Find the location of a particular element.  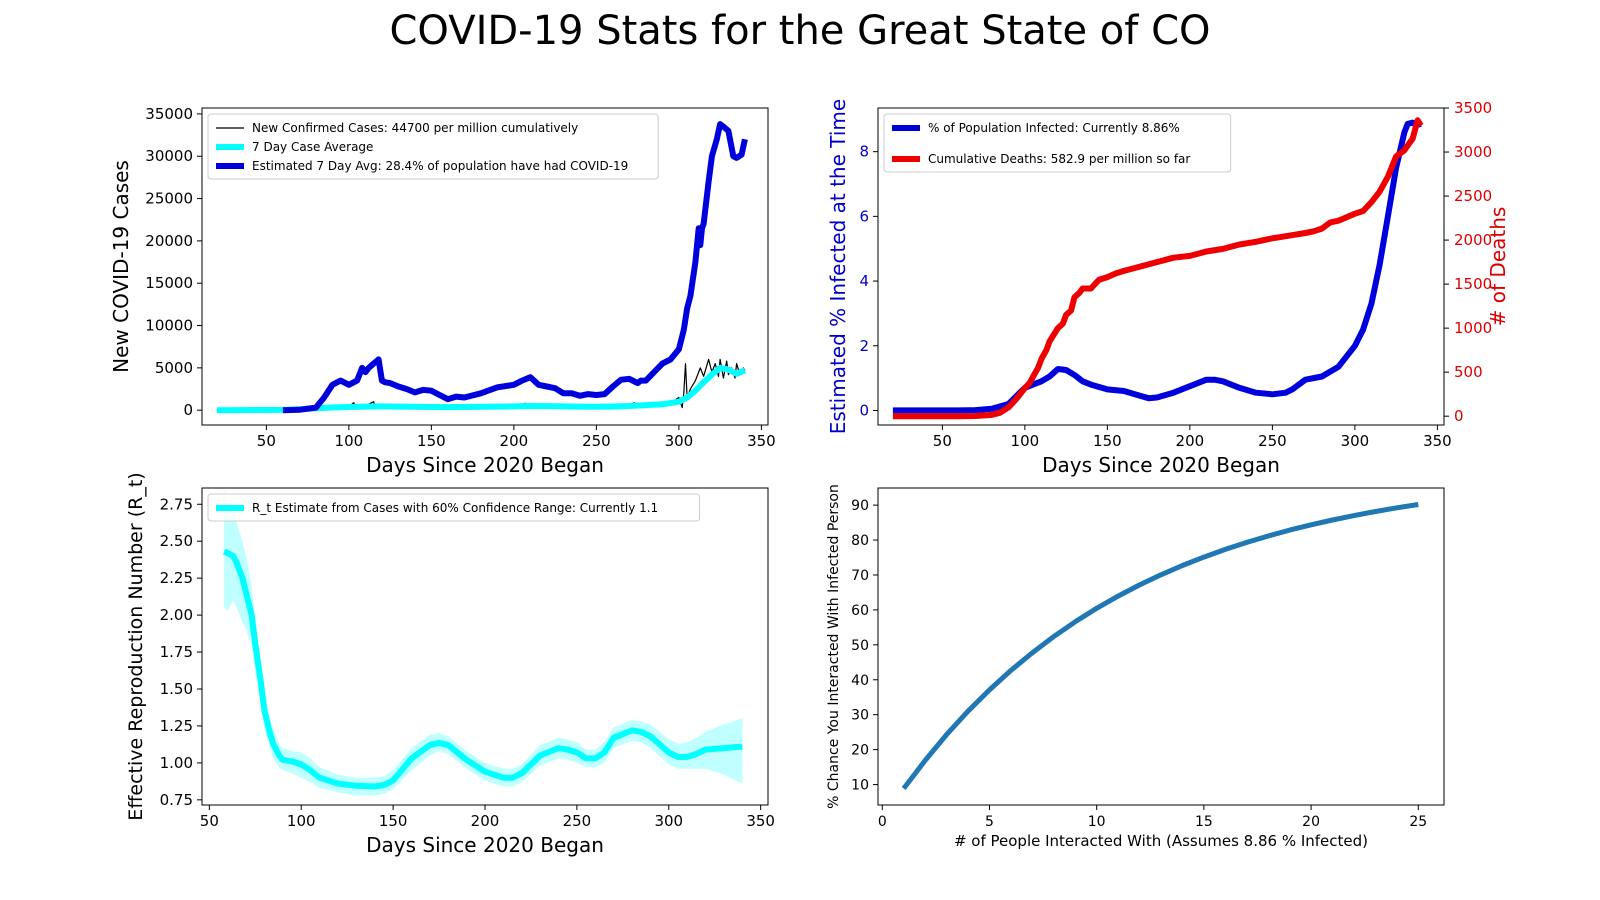

confidence-band is located at coordinates (483, 642).